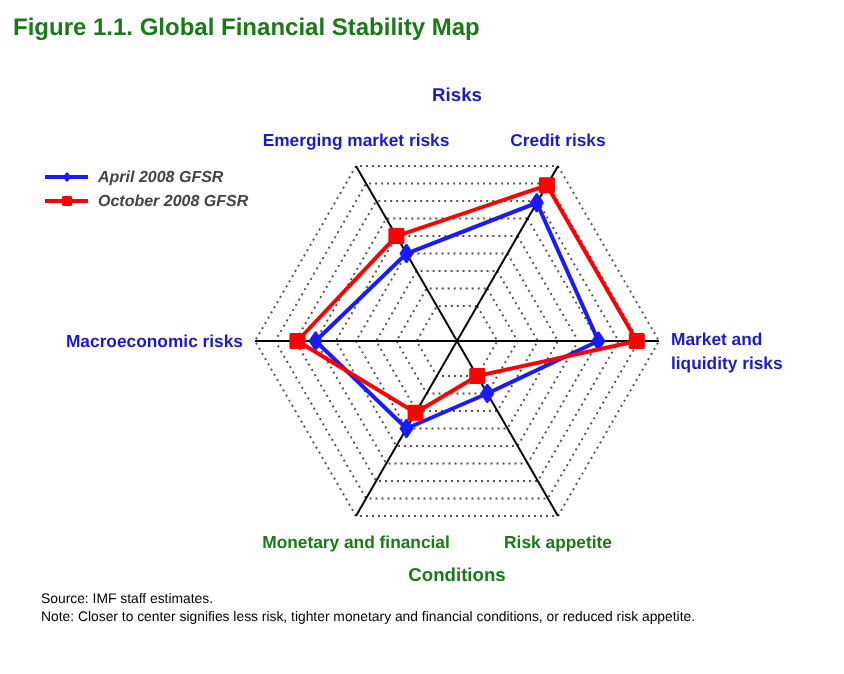  Describe the element at coordinates (173, 200) in the screenshot. I see `legend-label: October 2008 GFSR` at that location.